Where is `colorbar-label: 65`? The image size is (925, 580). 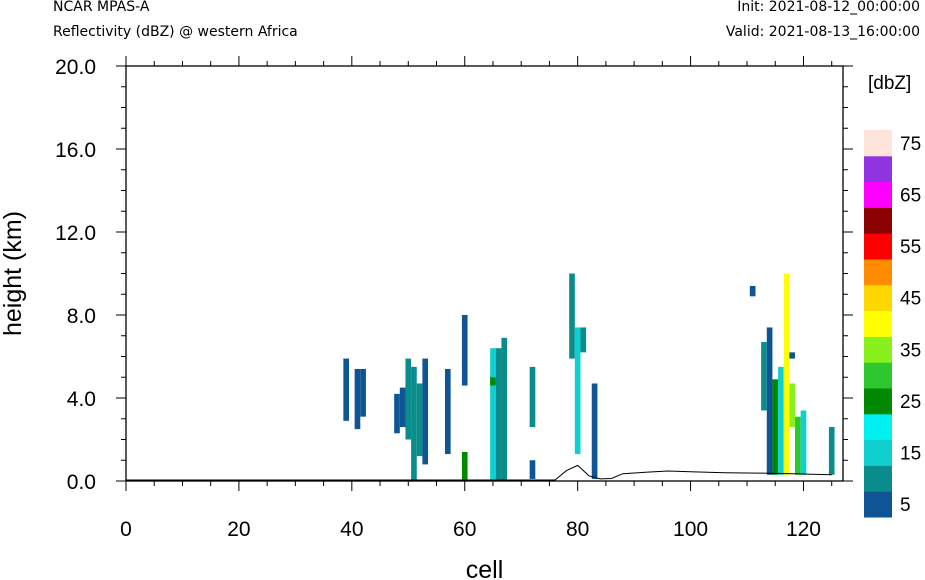 colorbar-label: 65 is located at coordinates (910, 196).